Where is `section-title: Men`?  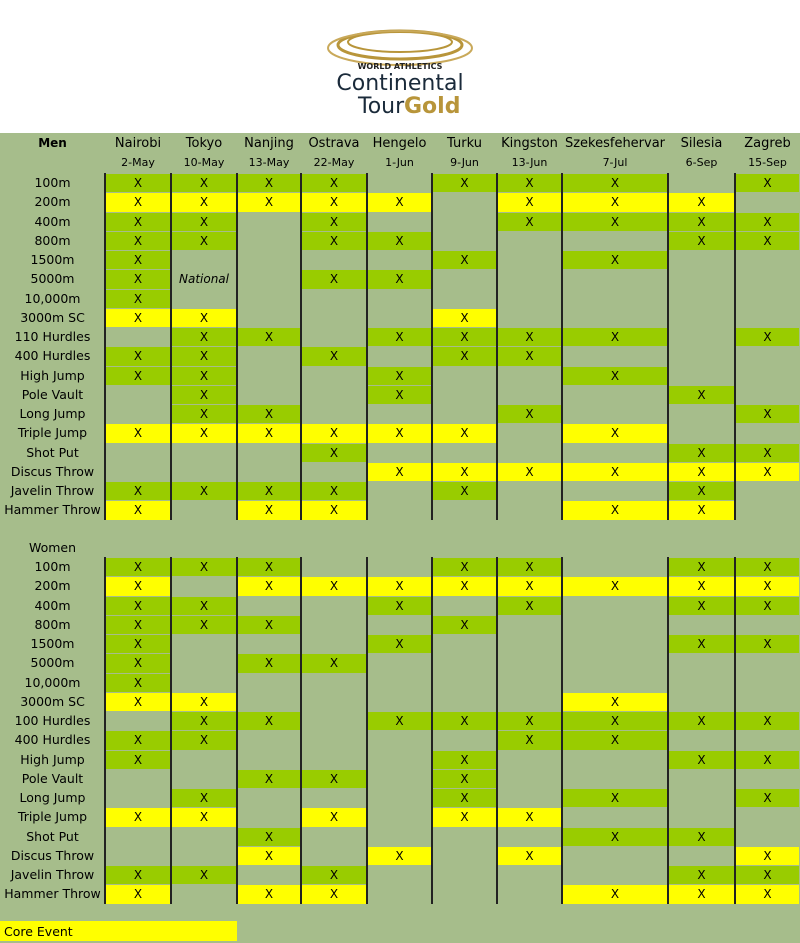 section-title: Men is located at coordinates (52, 143).